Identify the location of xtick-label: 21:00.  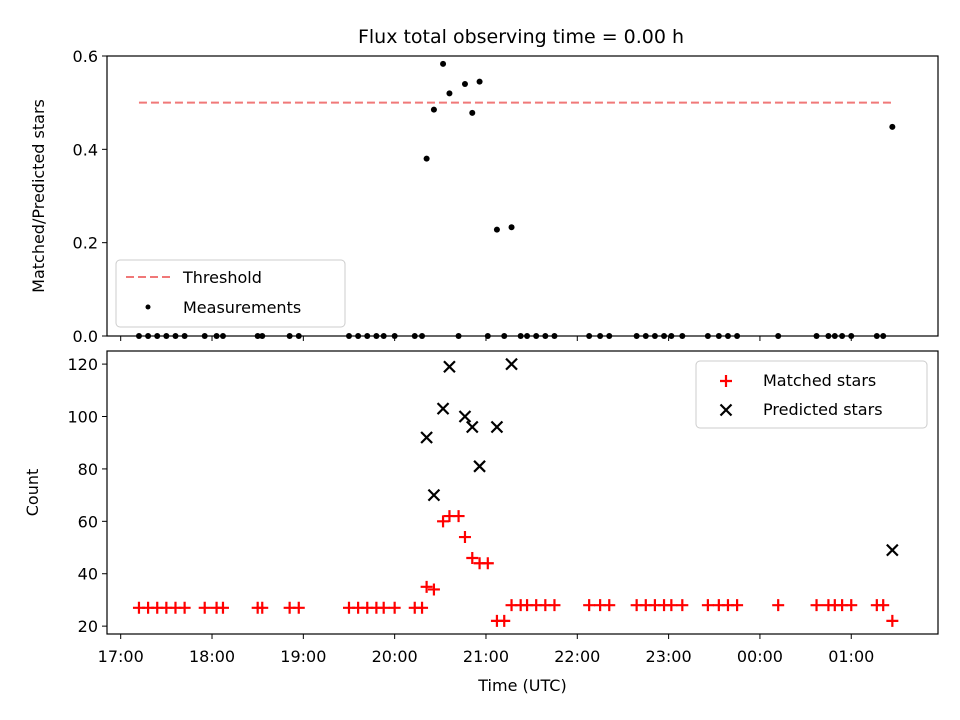
(486, 656).